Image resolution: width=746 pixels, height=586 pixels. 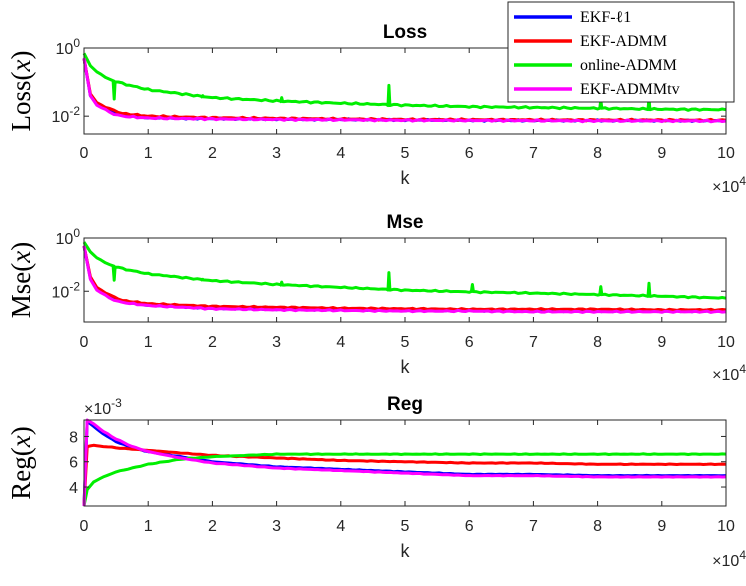 What do you see at coordinates (630, 89) in the screenshot?
I see `legend-label: EKF-ADMMtv` at bounding box center [630, 89].